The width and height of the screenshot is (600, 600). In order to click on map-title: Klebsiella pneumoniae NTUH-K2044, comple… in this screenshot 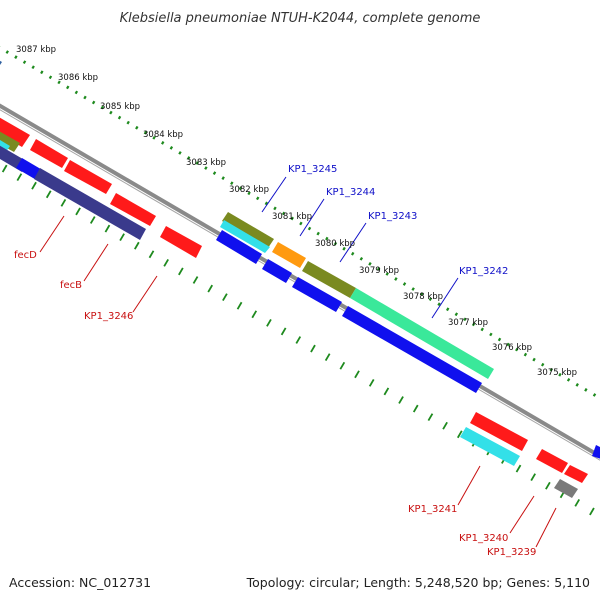, I will do `click(300, 18)`.